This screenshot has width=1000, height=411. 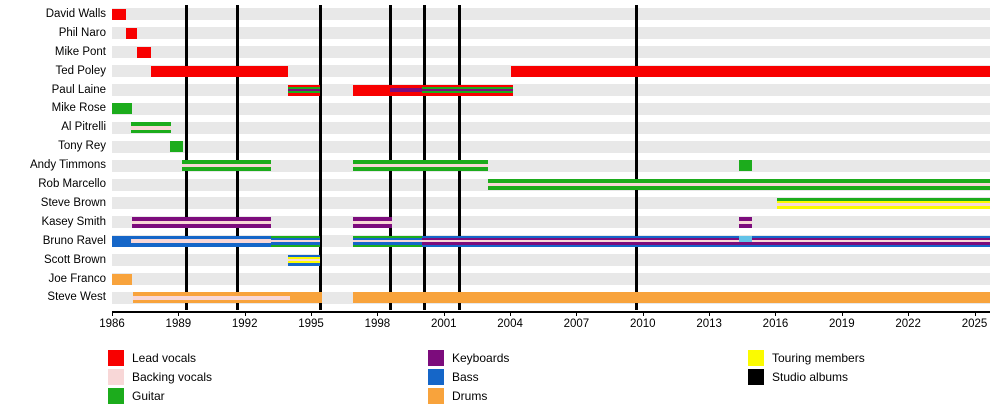 I want to click on legend-swatch-bass, so click(x=436, y=377).